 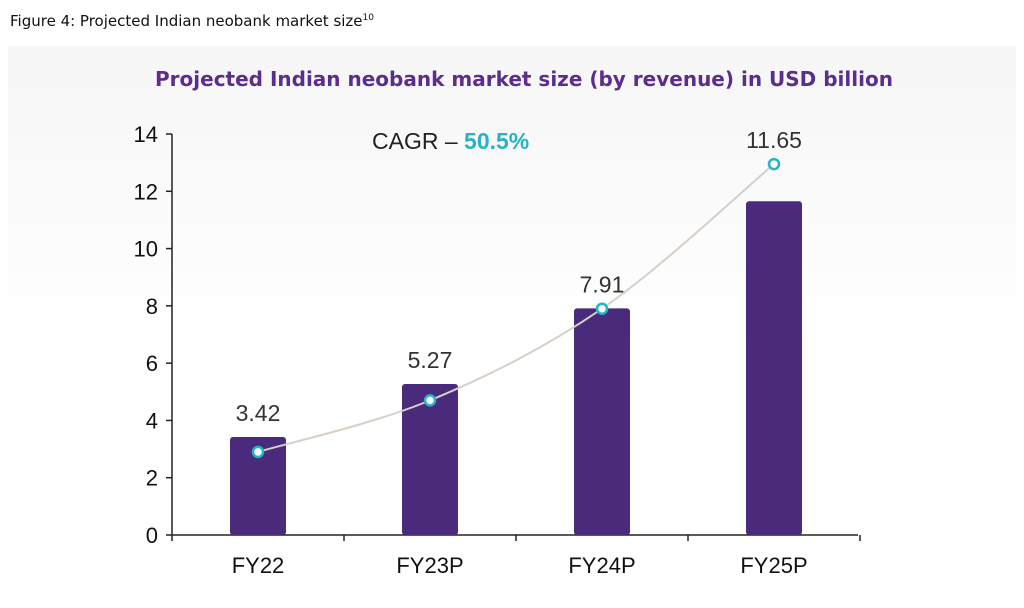 I want to click on y-tick-label: 2, so click(x=152, y=478).